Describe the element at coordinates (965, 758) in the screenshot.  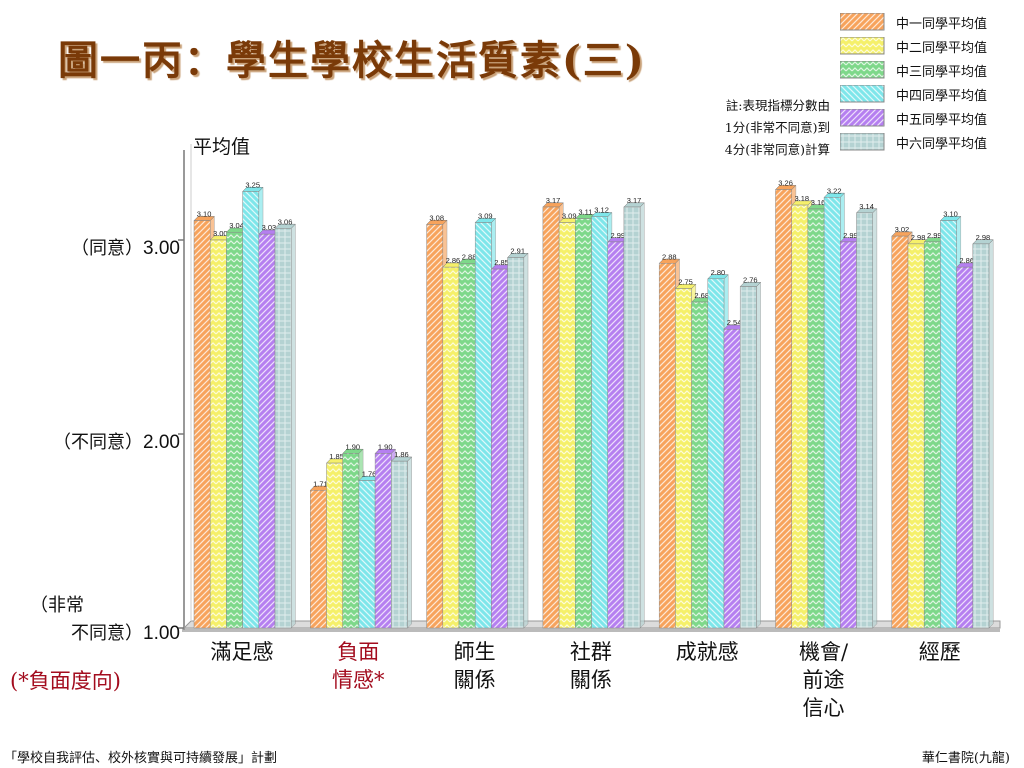
I see `footer-school: 華仁書院(九龍)` at that location.